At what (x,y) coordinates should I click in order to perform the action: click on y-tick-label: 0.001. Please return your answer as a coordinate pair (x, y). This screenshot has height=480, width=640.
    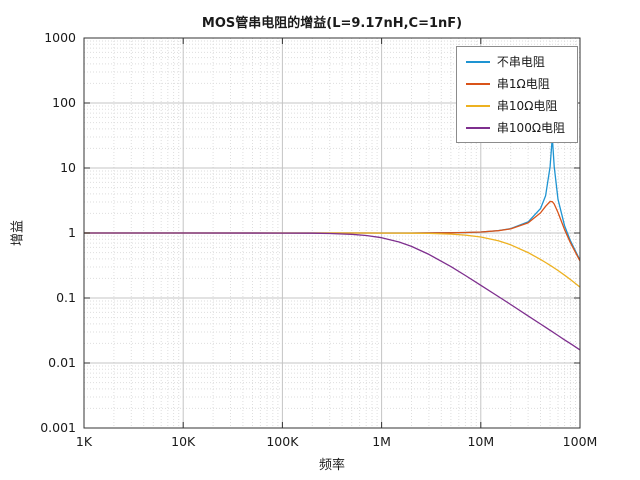
    Looking at the image, I should click on (58, 427).